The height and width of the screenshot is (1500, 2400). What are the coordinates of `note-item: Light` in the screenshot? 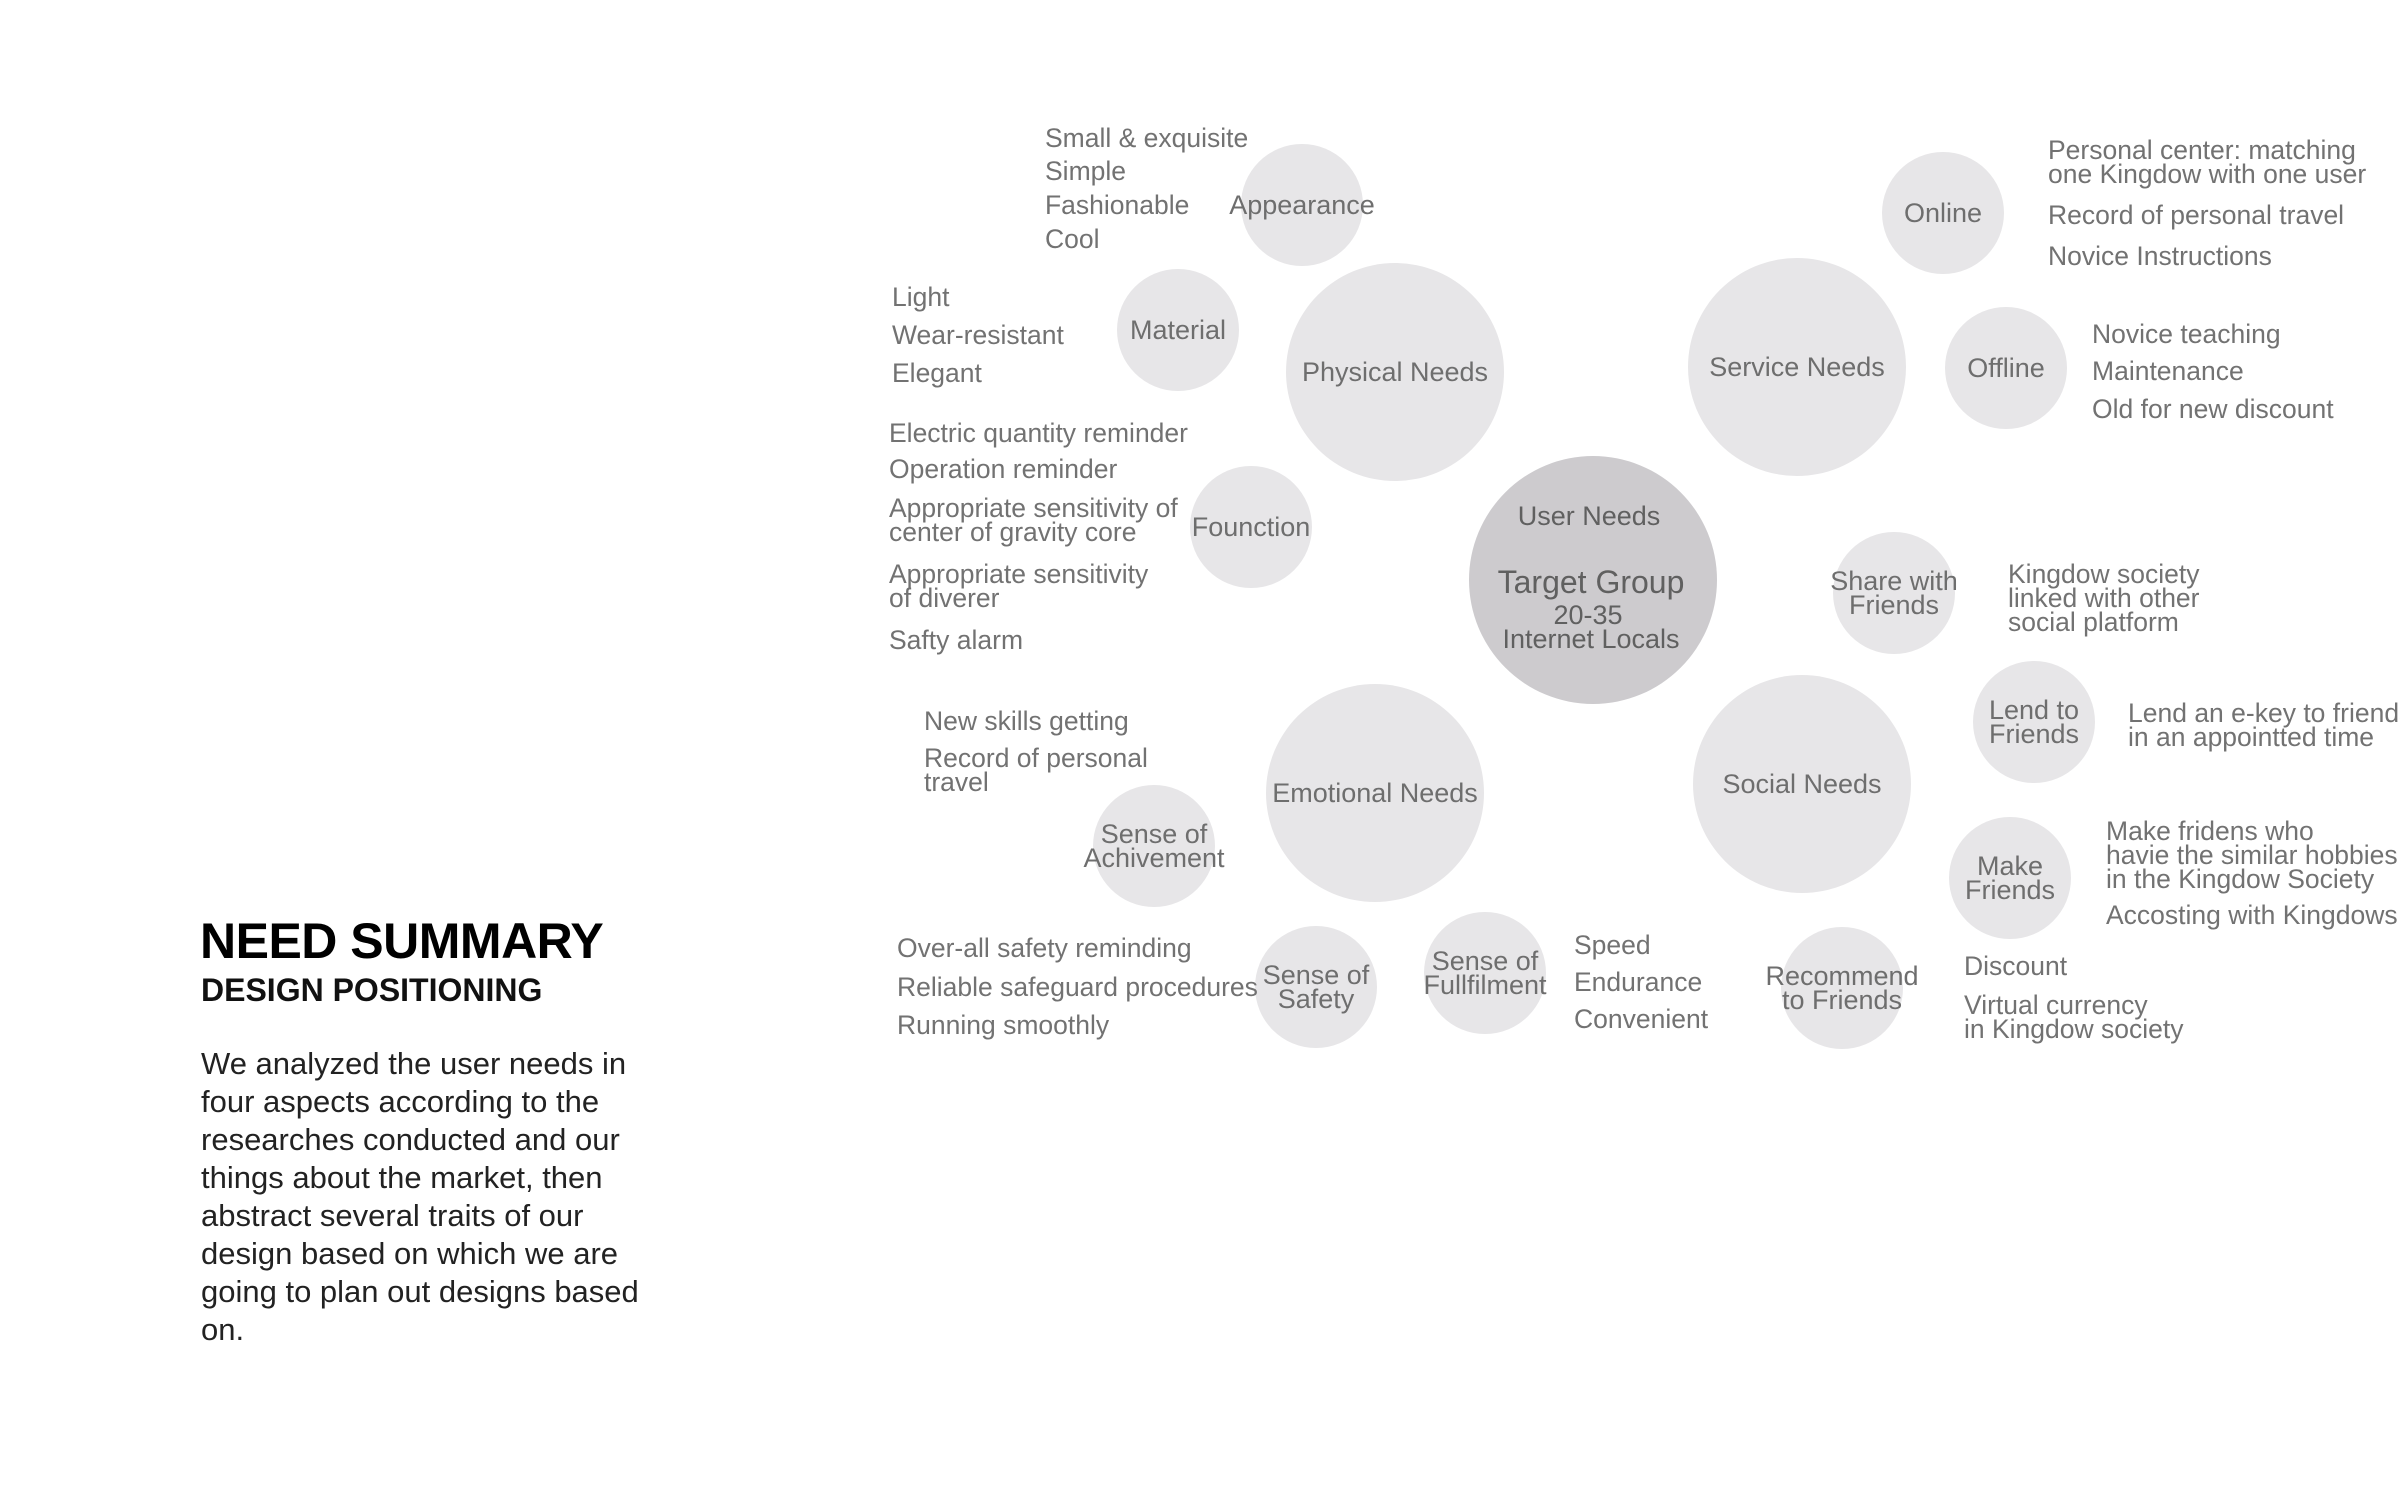 It's located at (921, 297).